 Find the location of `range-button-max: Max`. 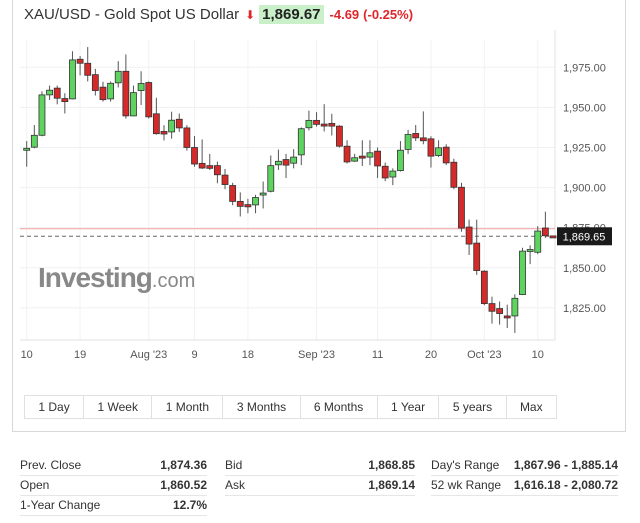

range-button-max: Max is located at coordinates (531, 407).